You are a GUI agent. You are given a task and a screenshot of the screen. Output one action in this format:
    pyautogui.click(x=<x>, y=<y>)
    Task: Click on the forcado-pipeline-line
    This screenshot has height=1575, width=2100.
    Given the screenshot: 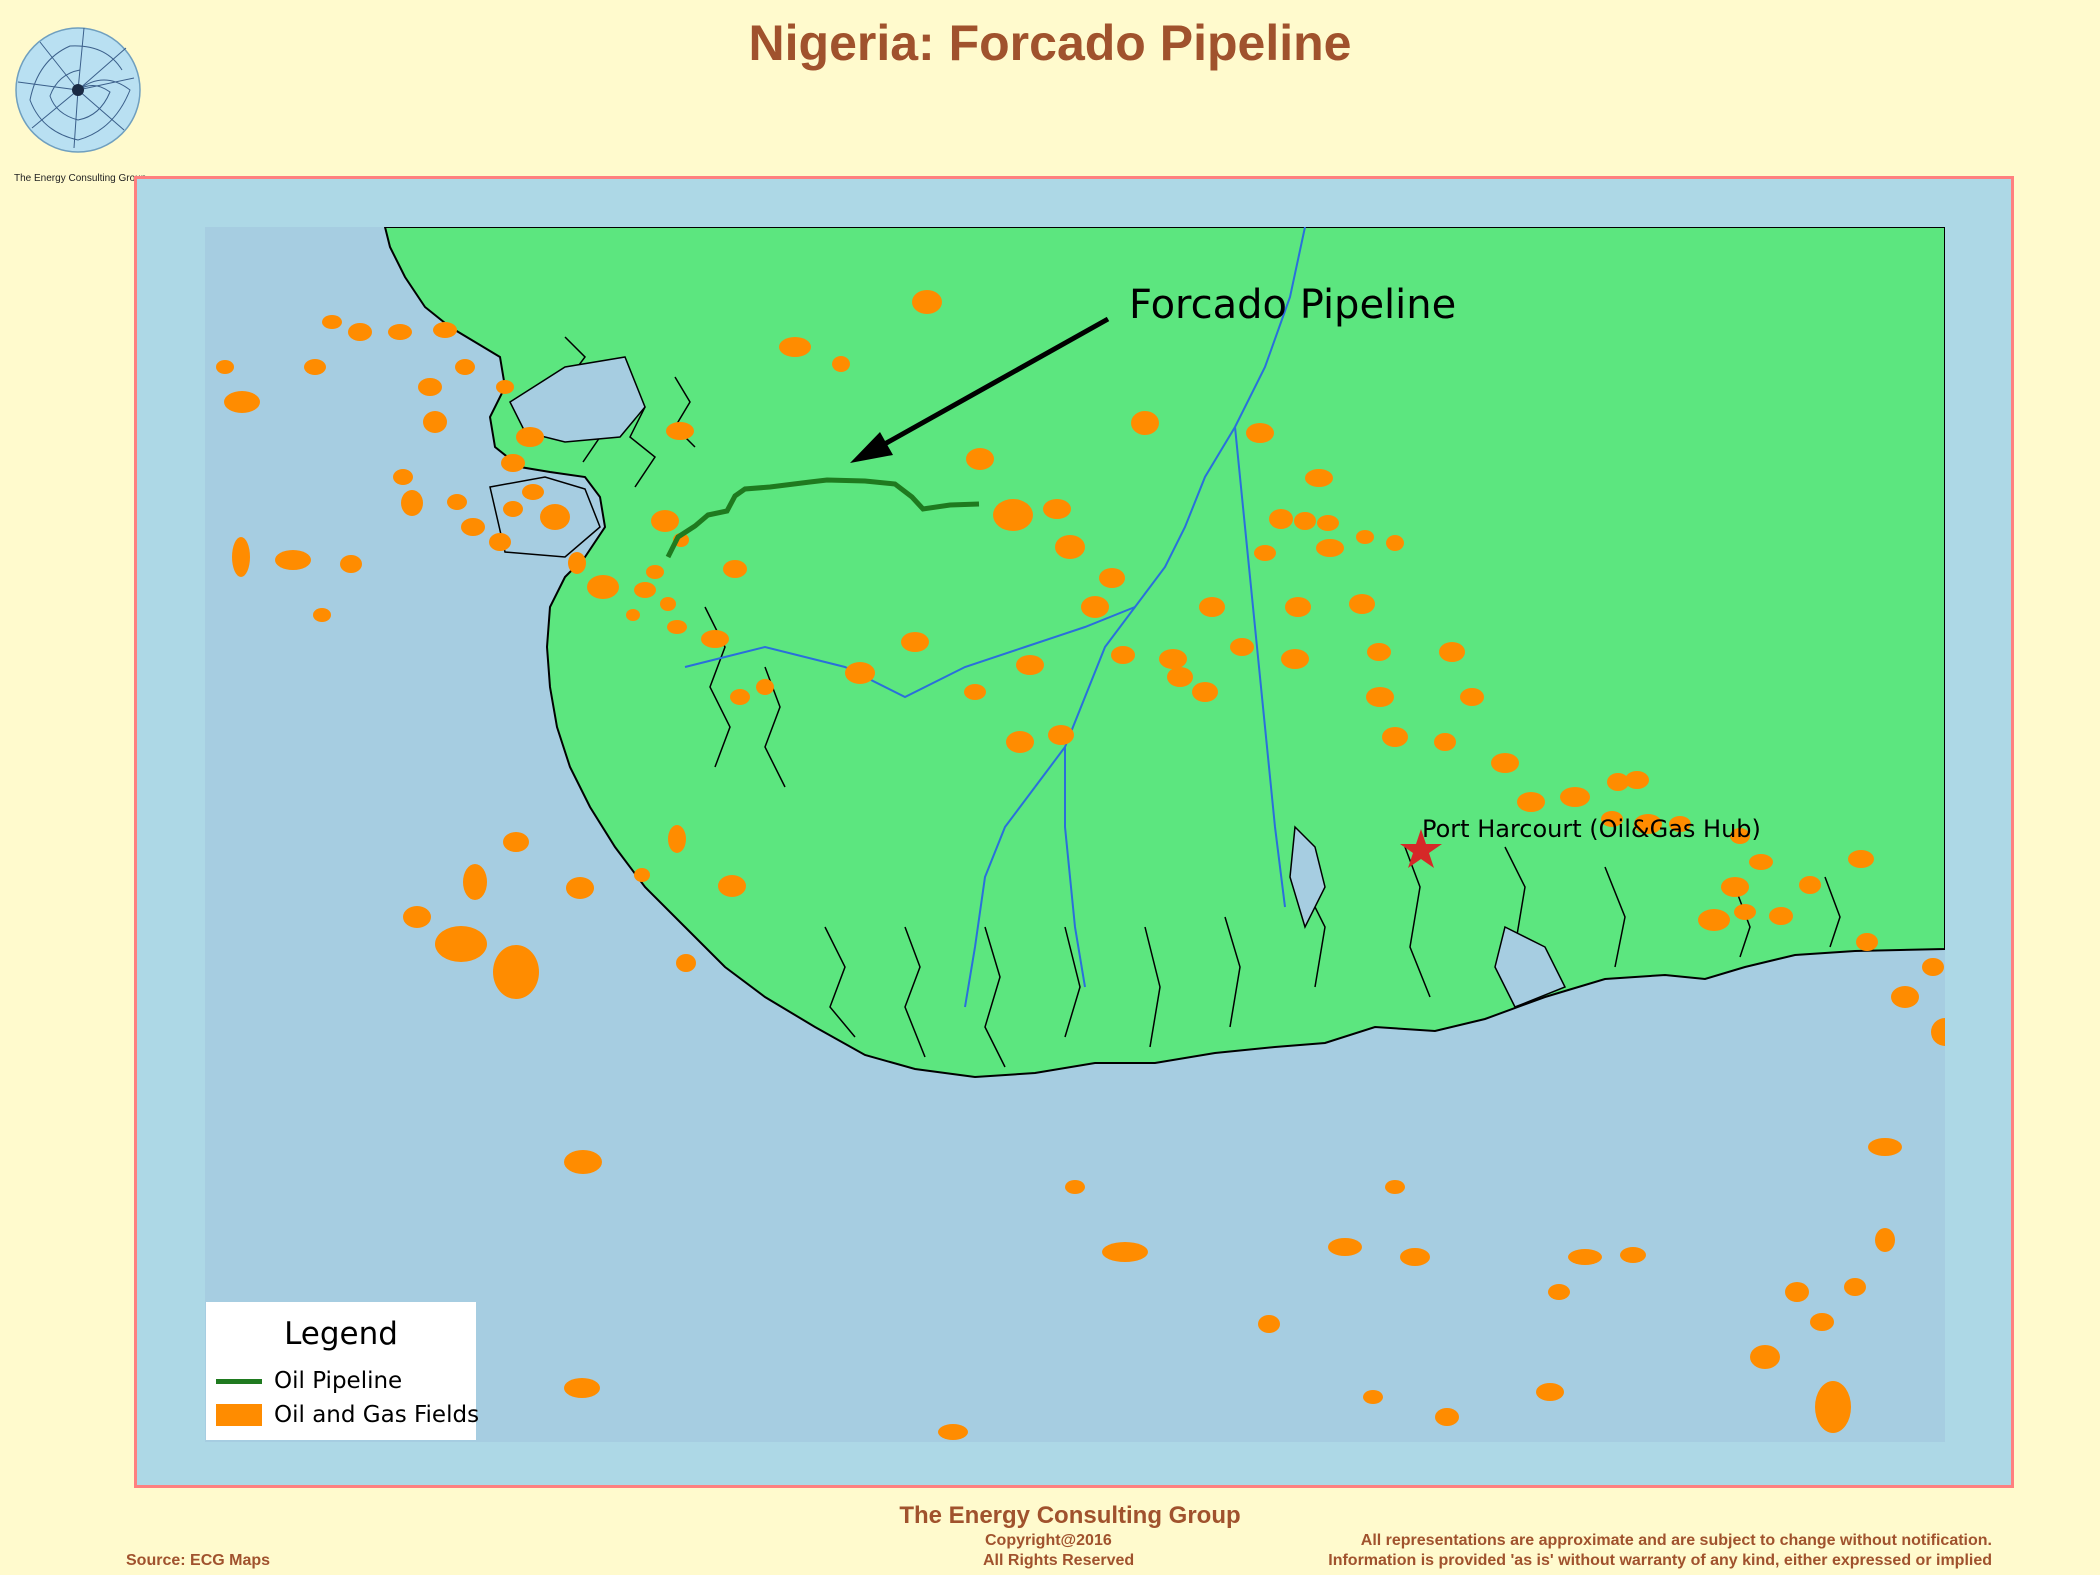 What is the action you would take?
    pyautogui.click(x=822, y=518)
    